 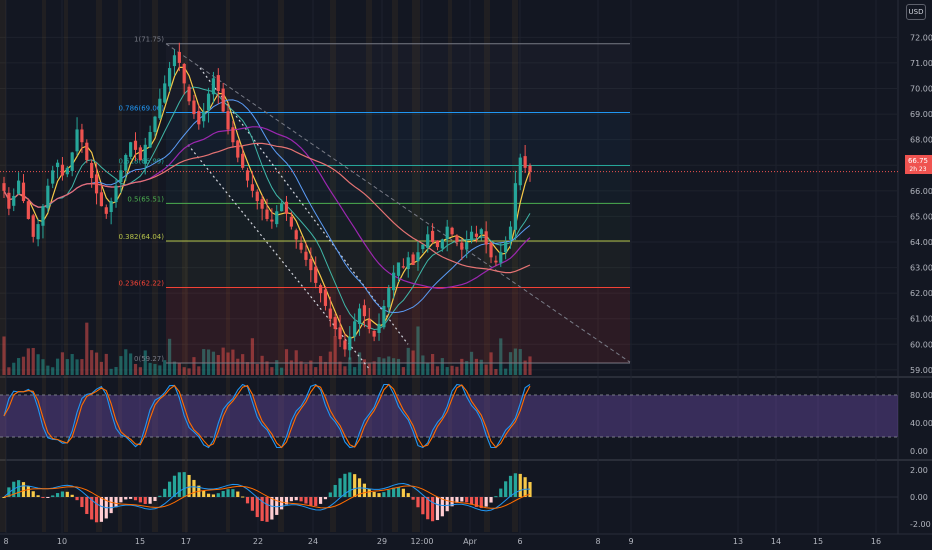 I want to click on fib-level-label: 0.786(69.06), so click(x=141, y=109).